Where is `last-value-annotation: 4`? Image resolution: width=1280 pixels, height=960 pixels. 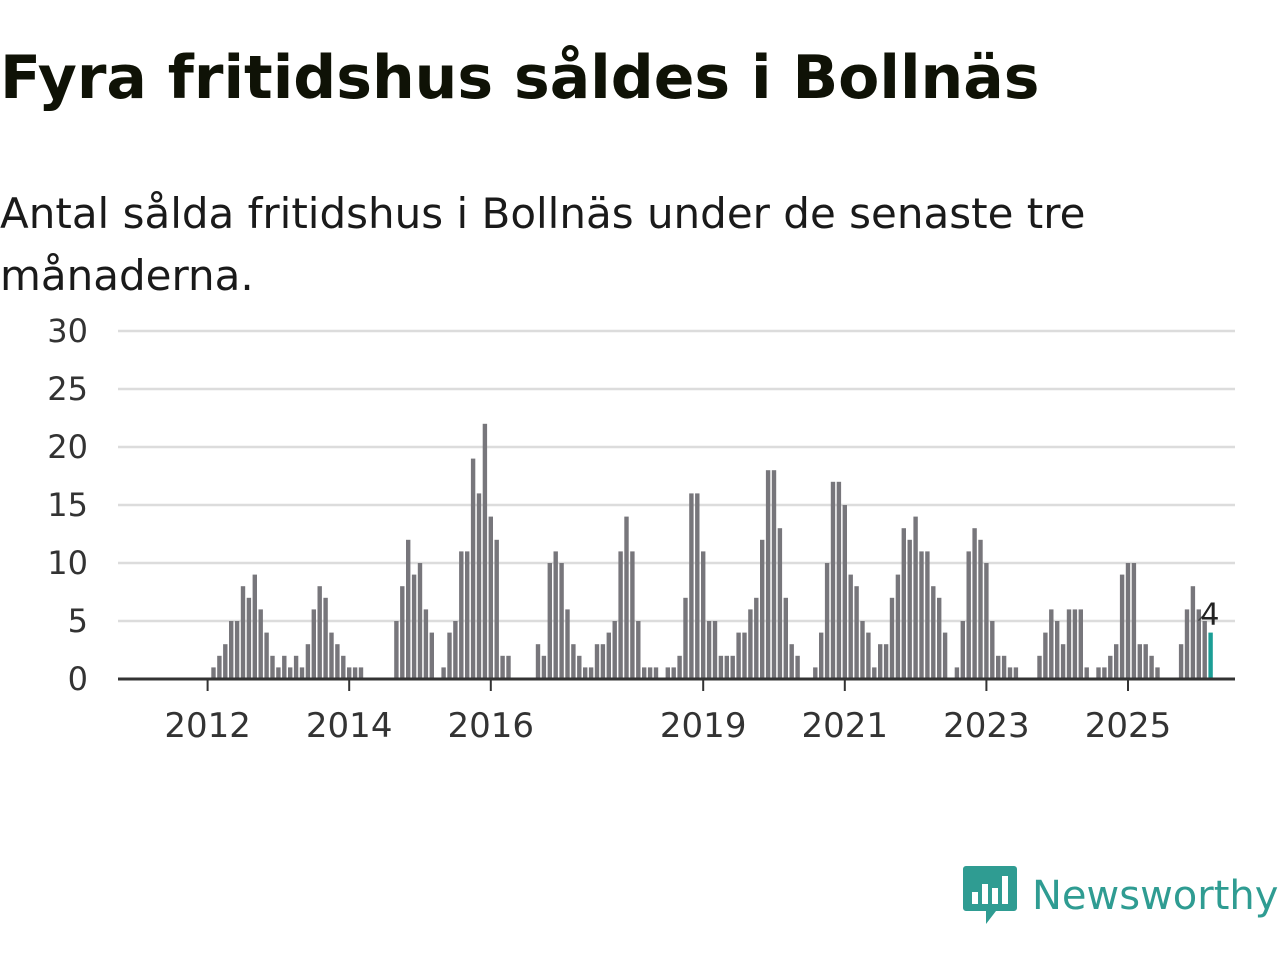 last-value-annotation: 4 is located at coordinates (1208, 615).